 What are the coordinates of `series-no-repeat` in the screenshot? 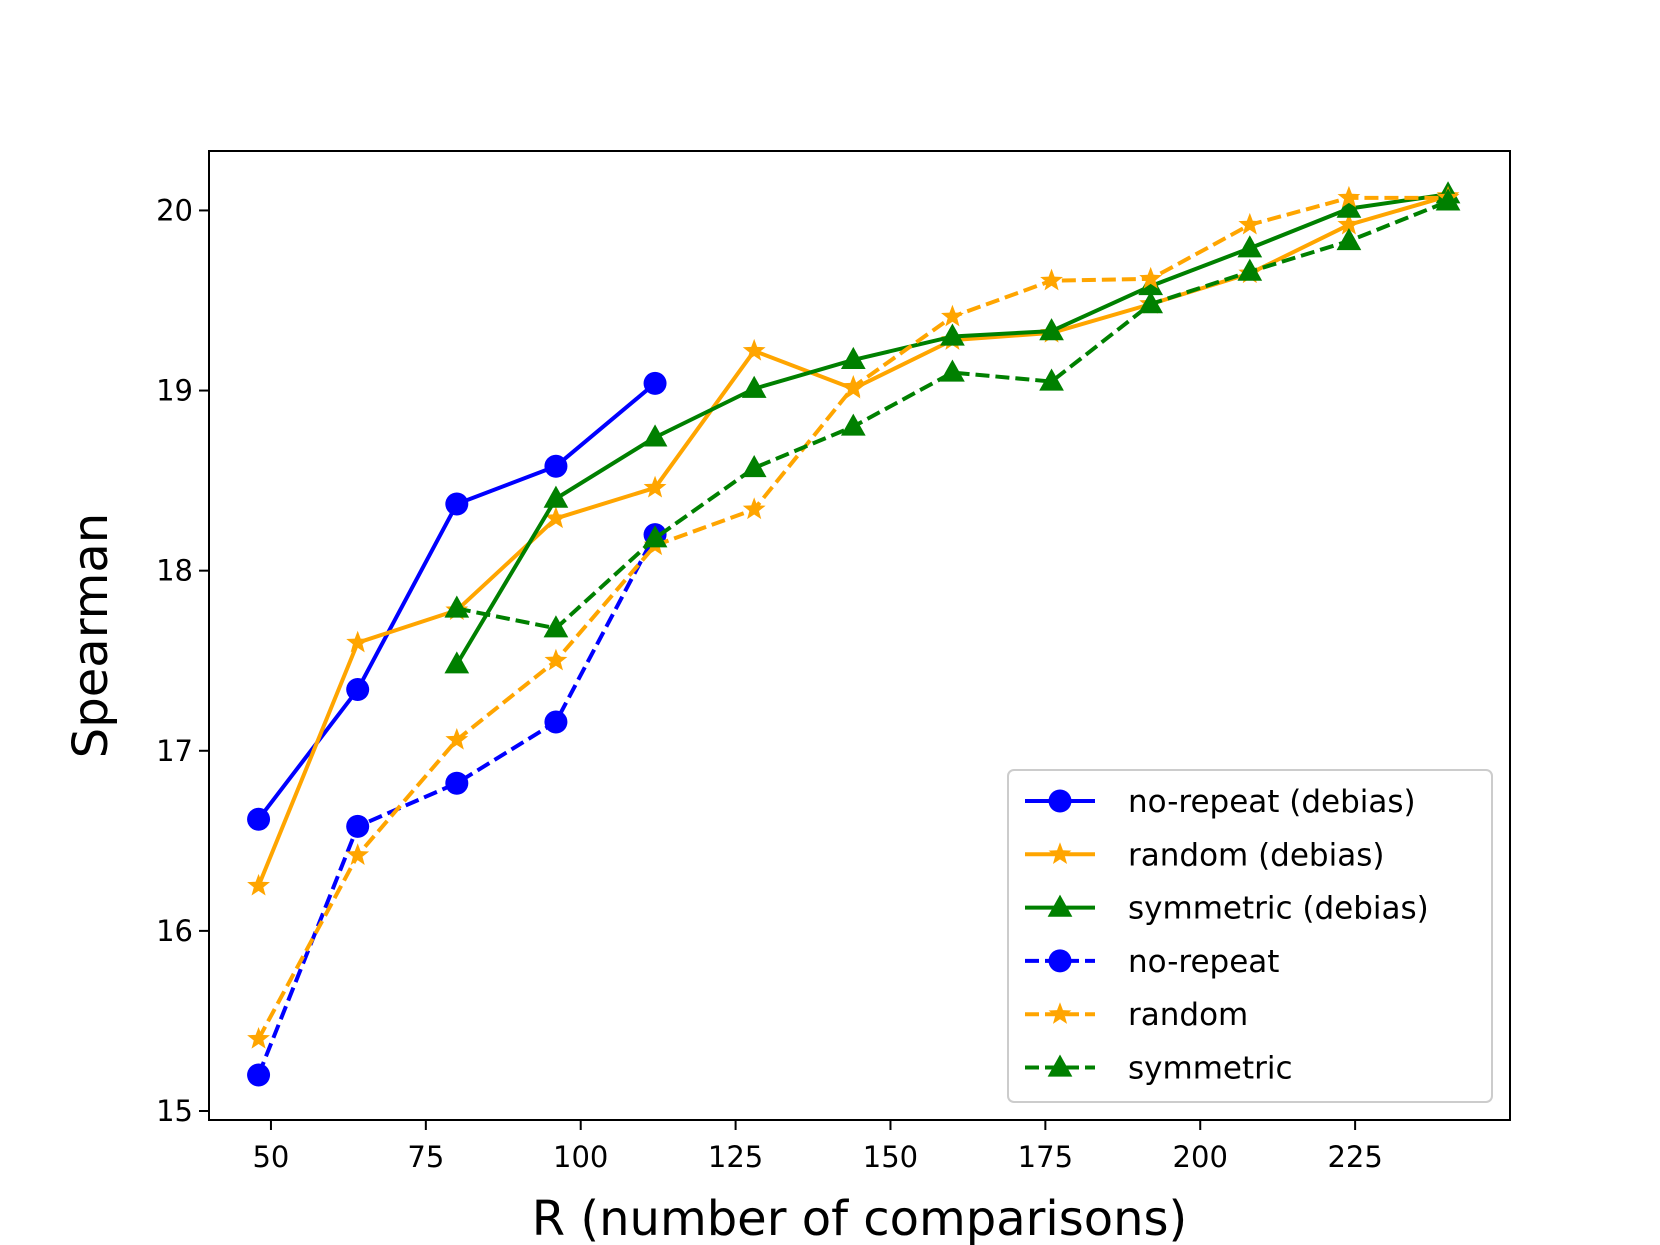 It's located at (457, 805).